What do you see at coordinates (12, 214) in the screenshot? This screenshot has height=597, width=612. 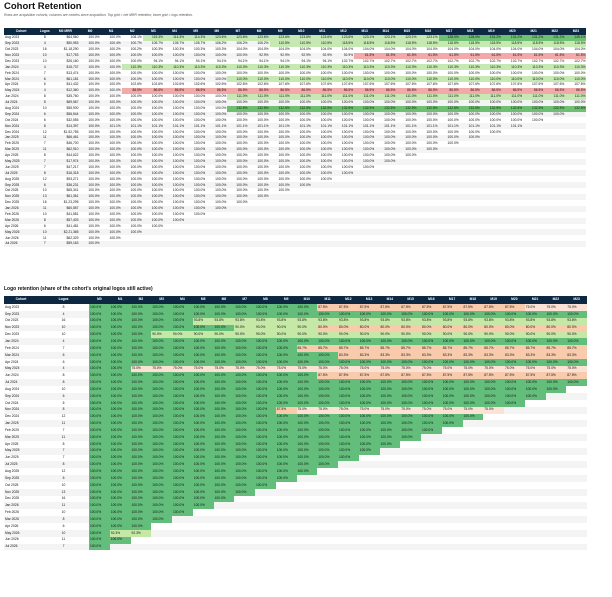 I see `cohort-cell: Feb 2026` at bounding box center [12, 214].